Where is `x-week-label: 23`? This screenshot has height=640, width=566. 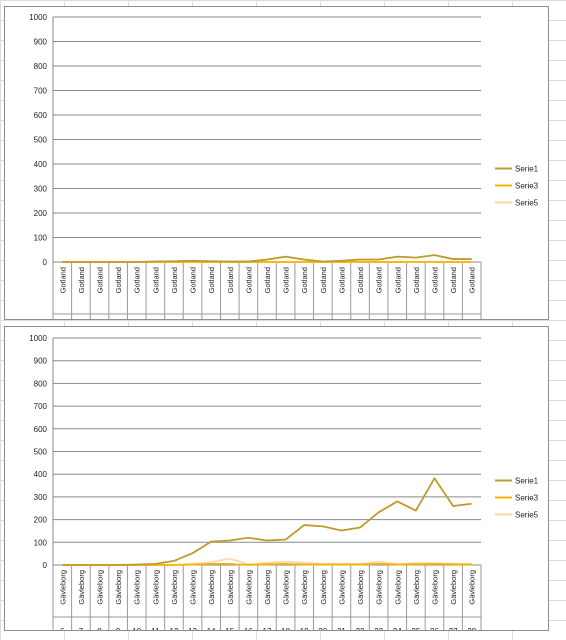 x-week-label: 23 is located at coordinates (378, 628).